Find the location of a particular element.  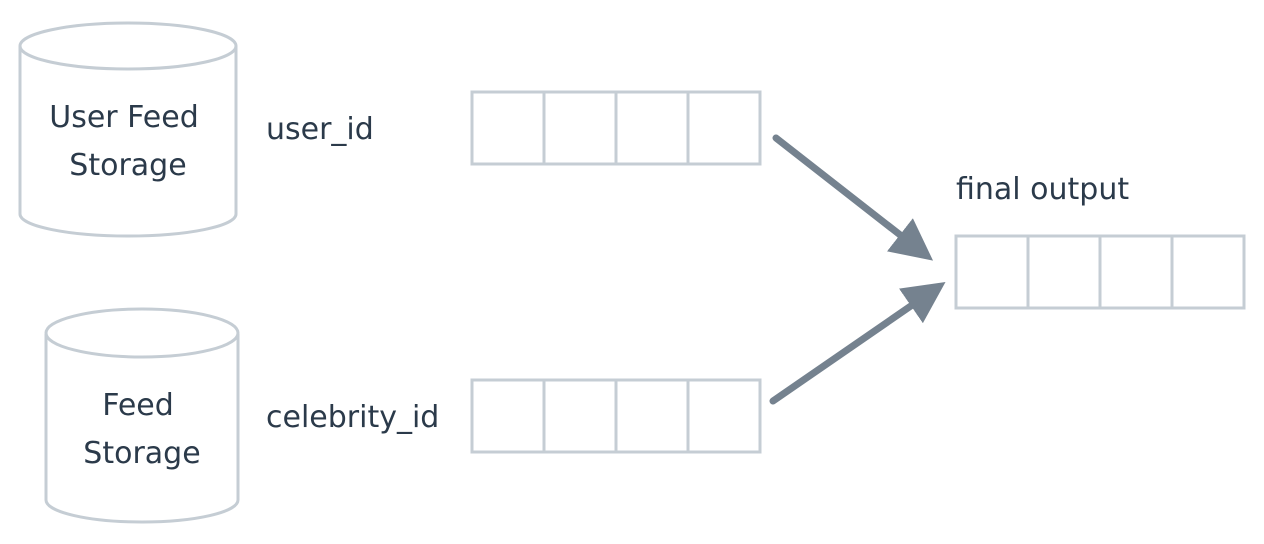

user-feed-storage-cylinder: User Feed Storage is located at coordinates (128, 129).